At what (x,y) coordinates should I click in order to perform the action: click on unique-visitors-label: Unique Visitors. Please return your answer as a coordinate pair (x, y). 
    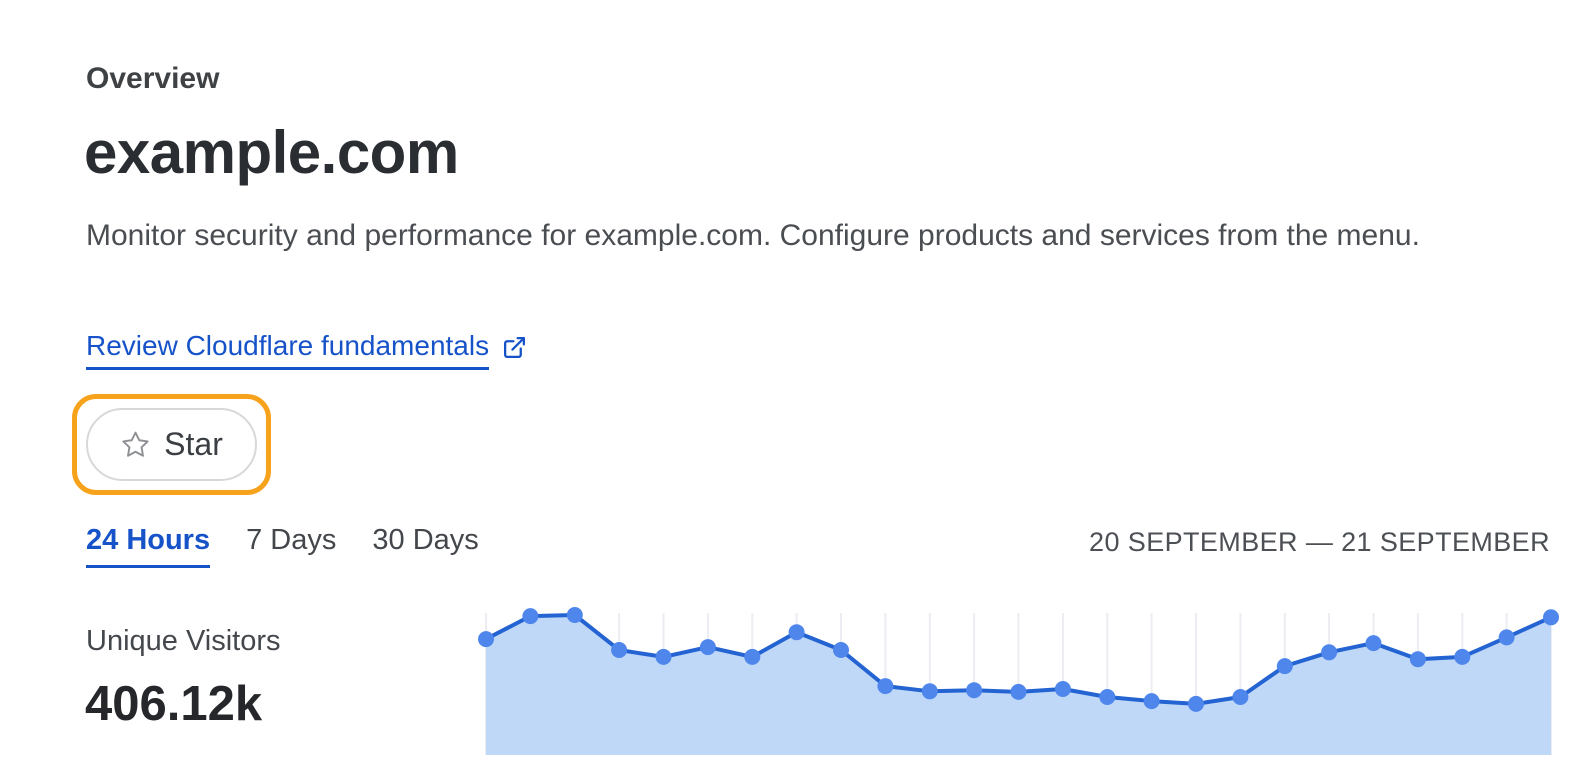
    Looking at the image, I should click on (183, 641).